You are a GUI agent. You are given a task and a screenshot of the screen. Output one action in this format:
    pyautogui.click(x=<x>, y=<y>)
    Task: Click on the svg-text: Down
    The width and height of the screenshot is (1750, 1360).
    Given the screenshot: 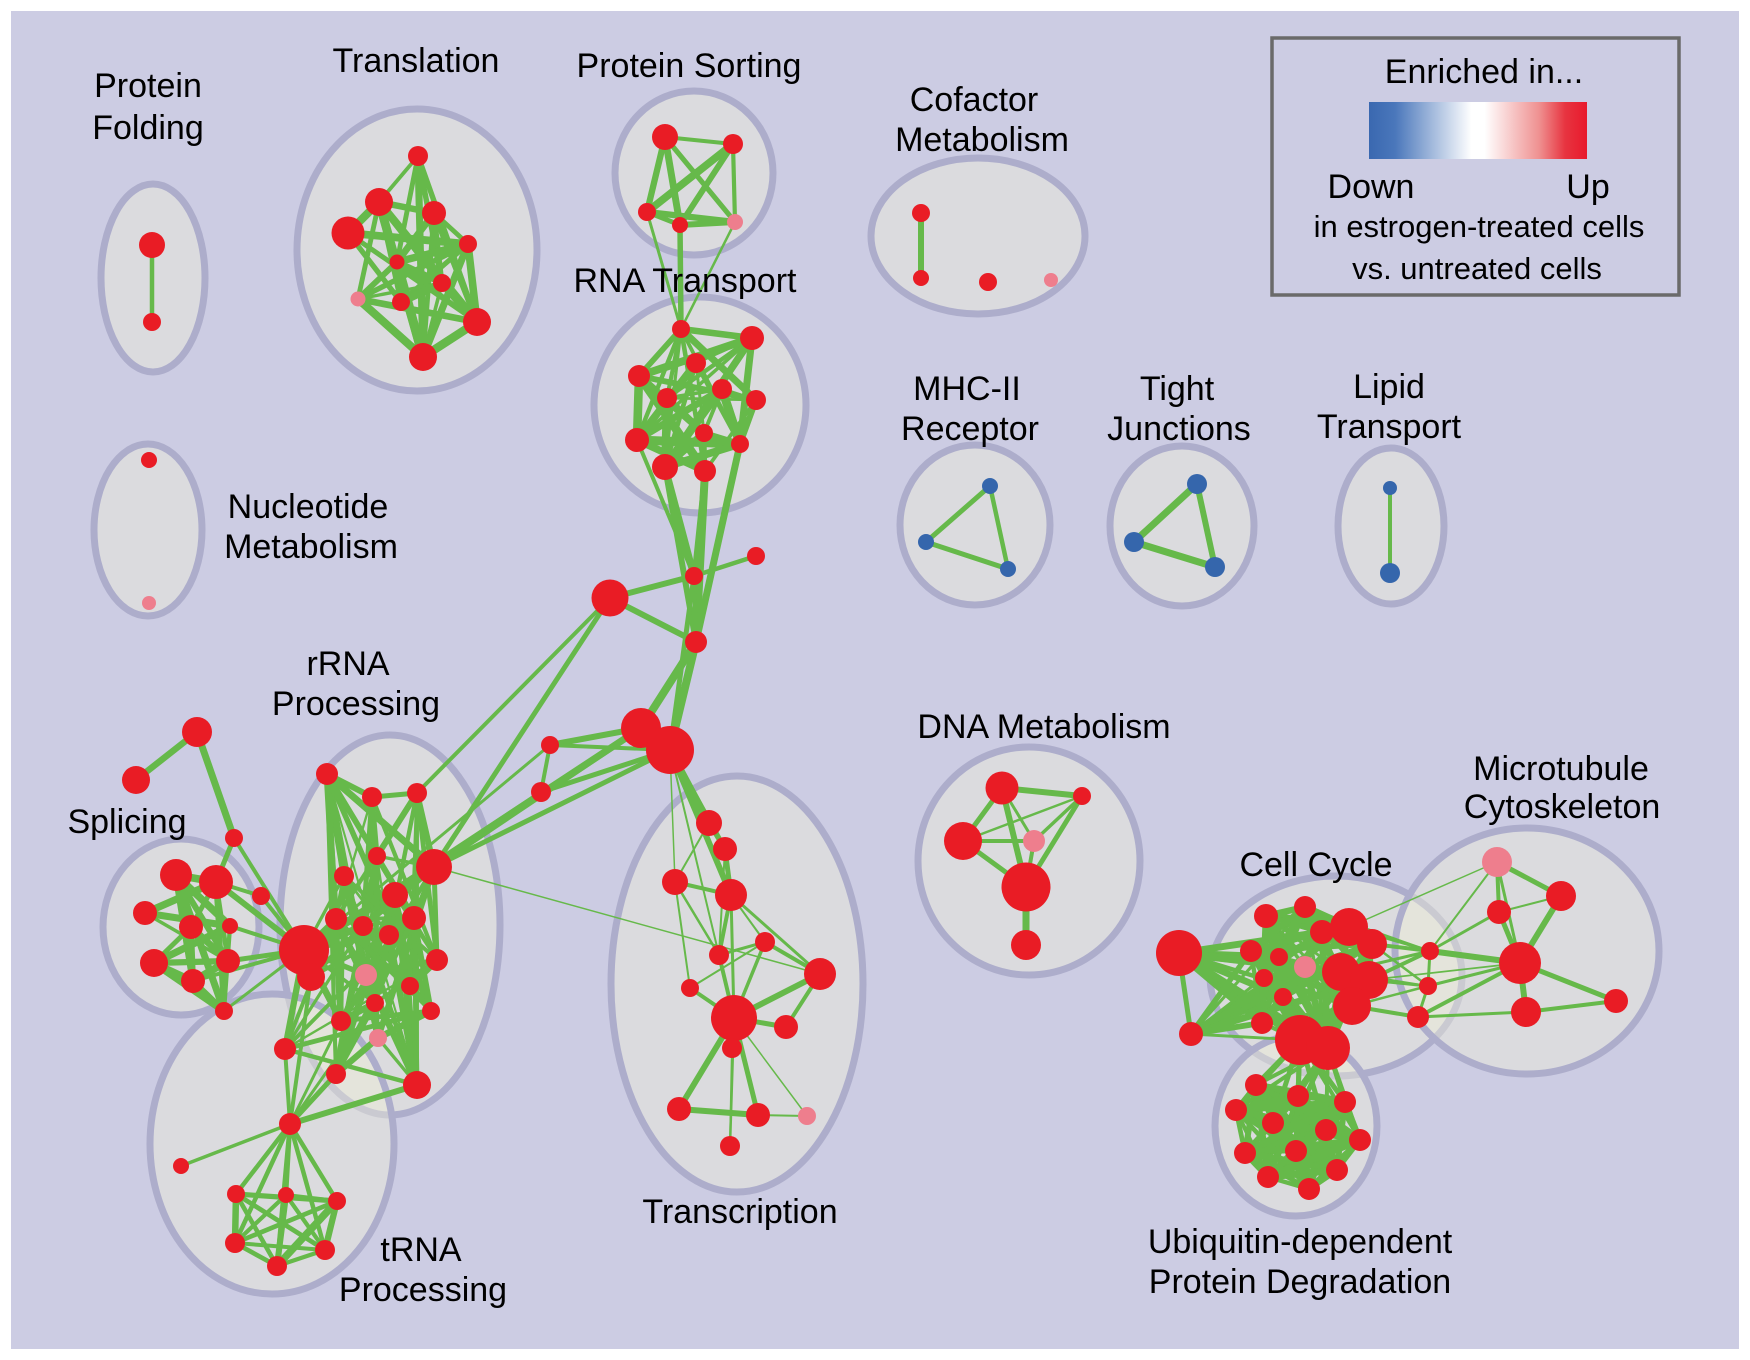 What is the action you would take?
    pyautogui.click(x=1371, y=187)
    